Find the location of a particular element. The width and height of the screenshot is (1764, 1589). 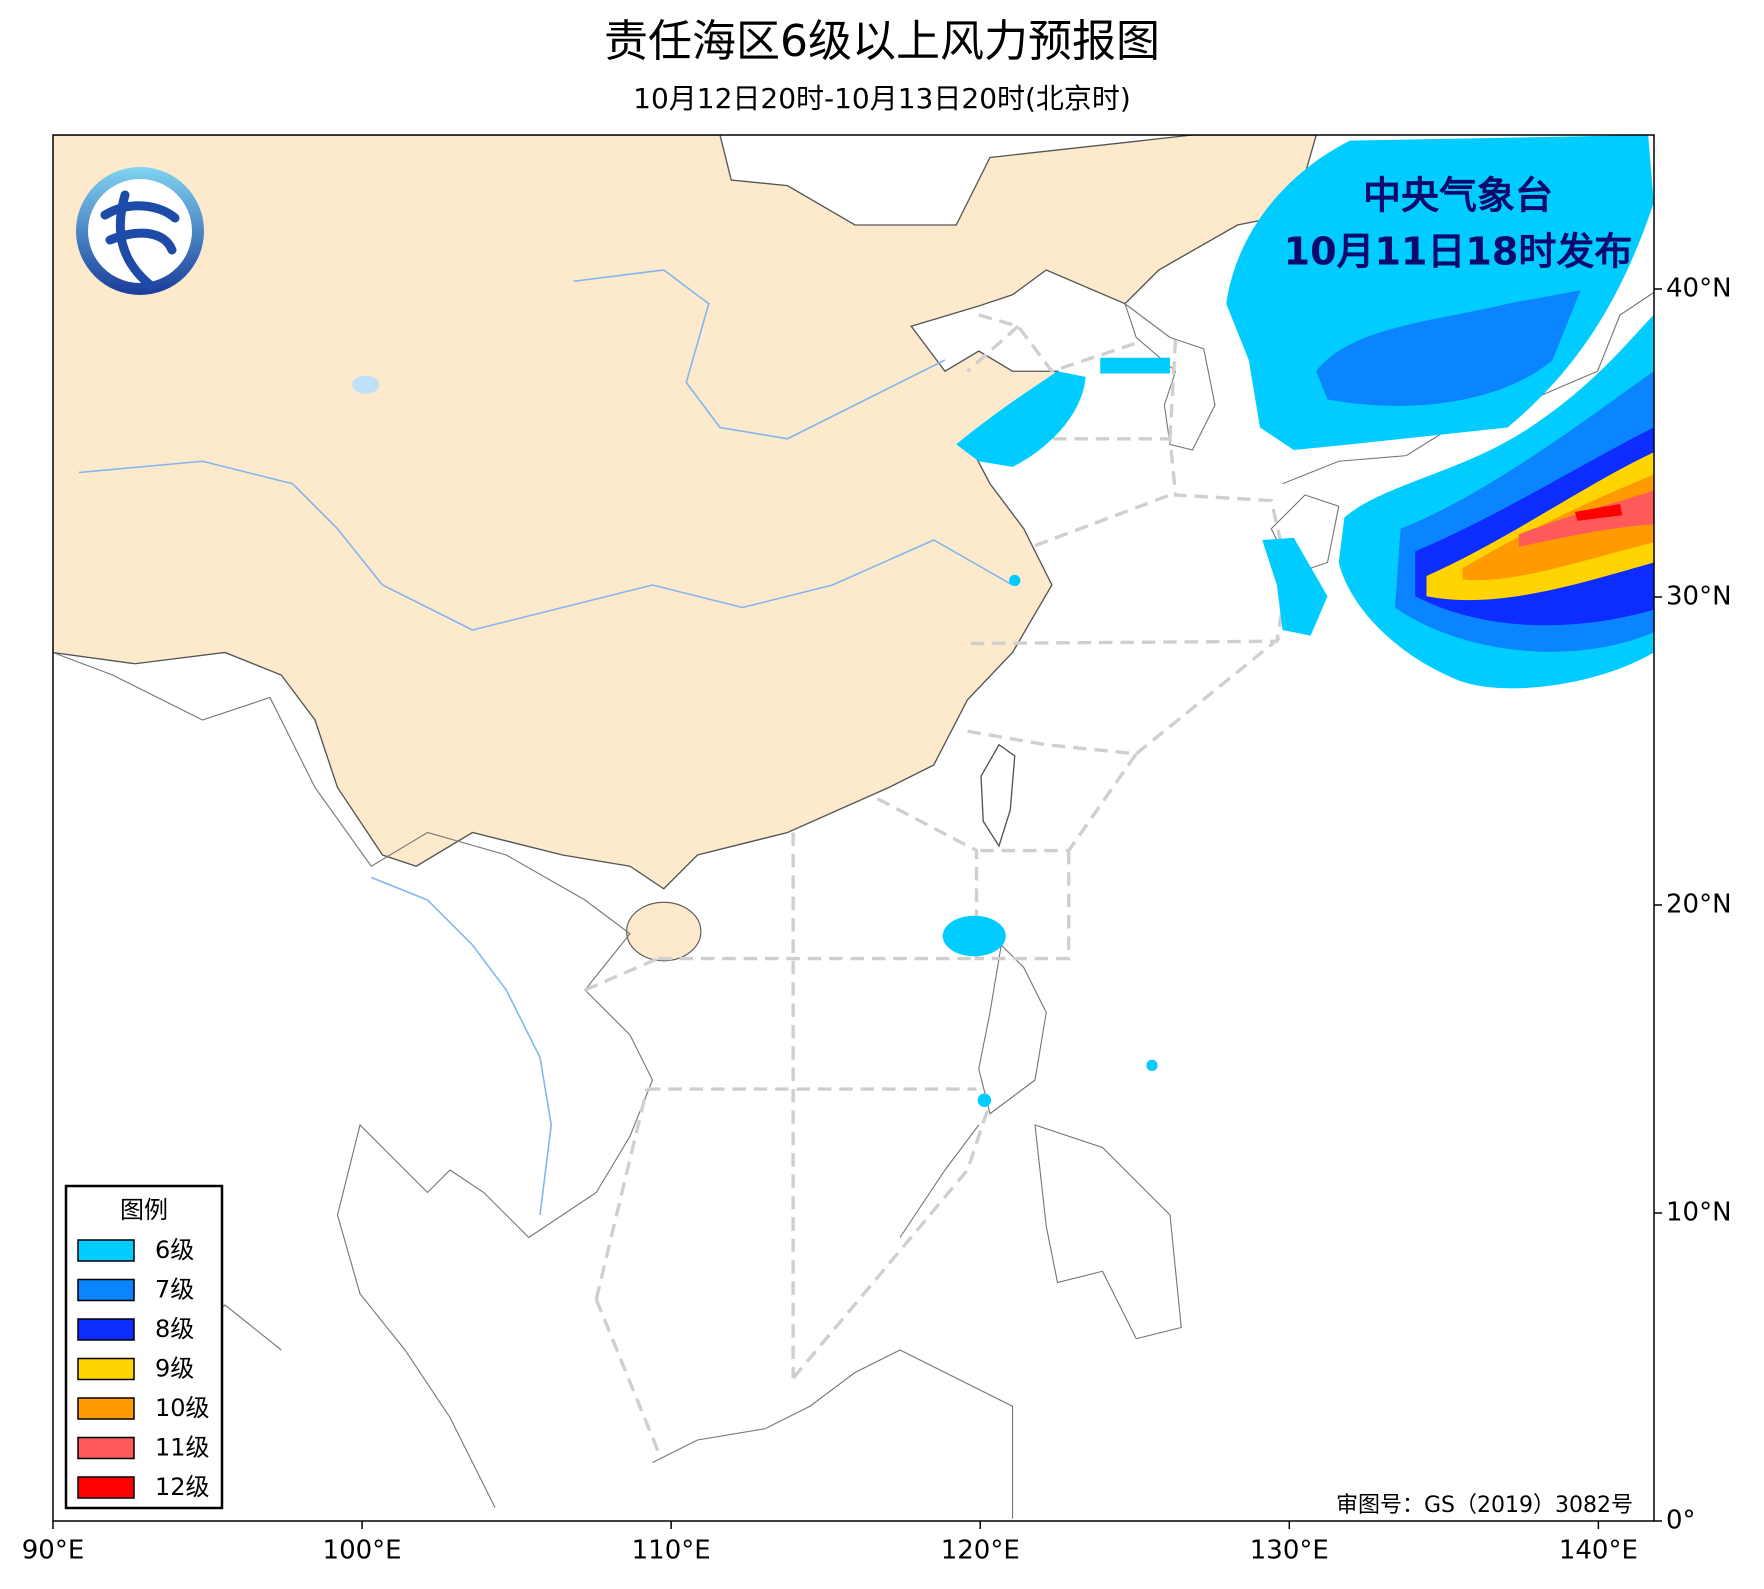

x-tick-label: 110°E is located at coordinates (671, 1551).